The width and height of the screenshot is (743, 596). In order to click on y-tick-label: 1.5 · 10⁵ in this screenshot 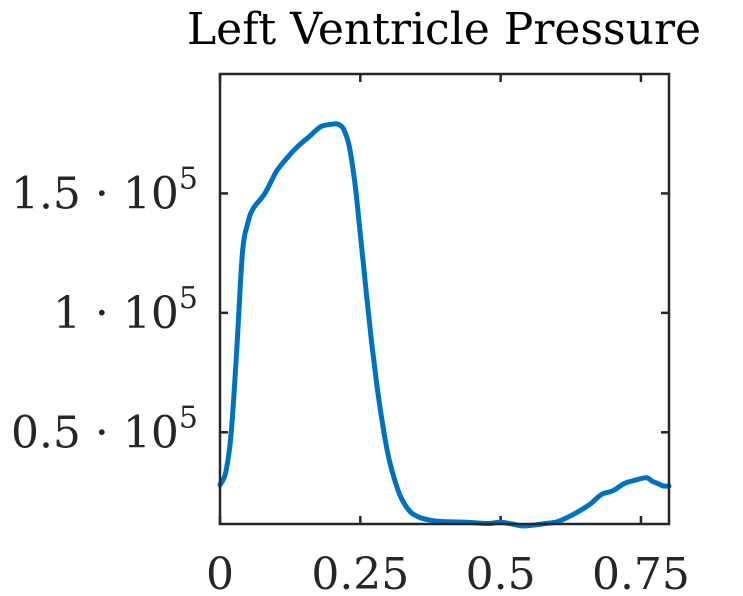, I will do `click(104, 190)`.